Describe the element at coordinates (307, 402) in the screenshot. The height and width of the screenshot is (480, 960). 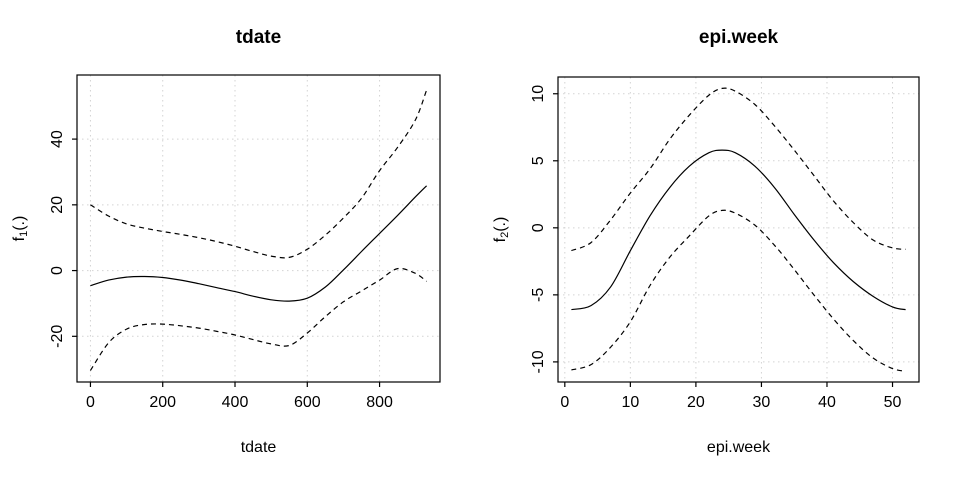
I see `x-tick-label: 600` at that location.